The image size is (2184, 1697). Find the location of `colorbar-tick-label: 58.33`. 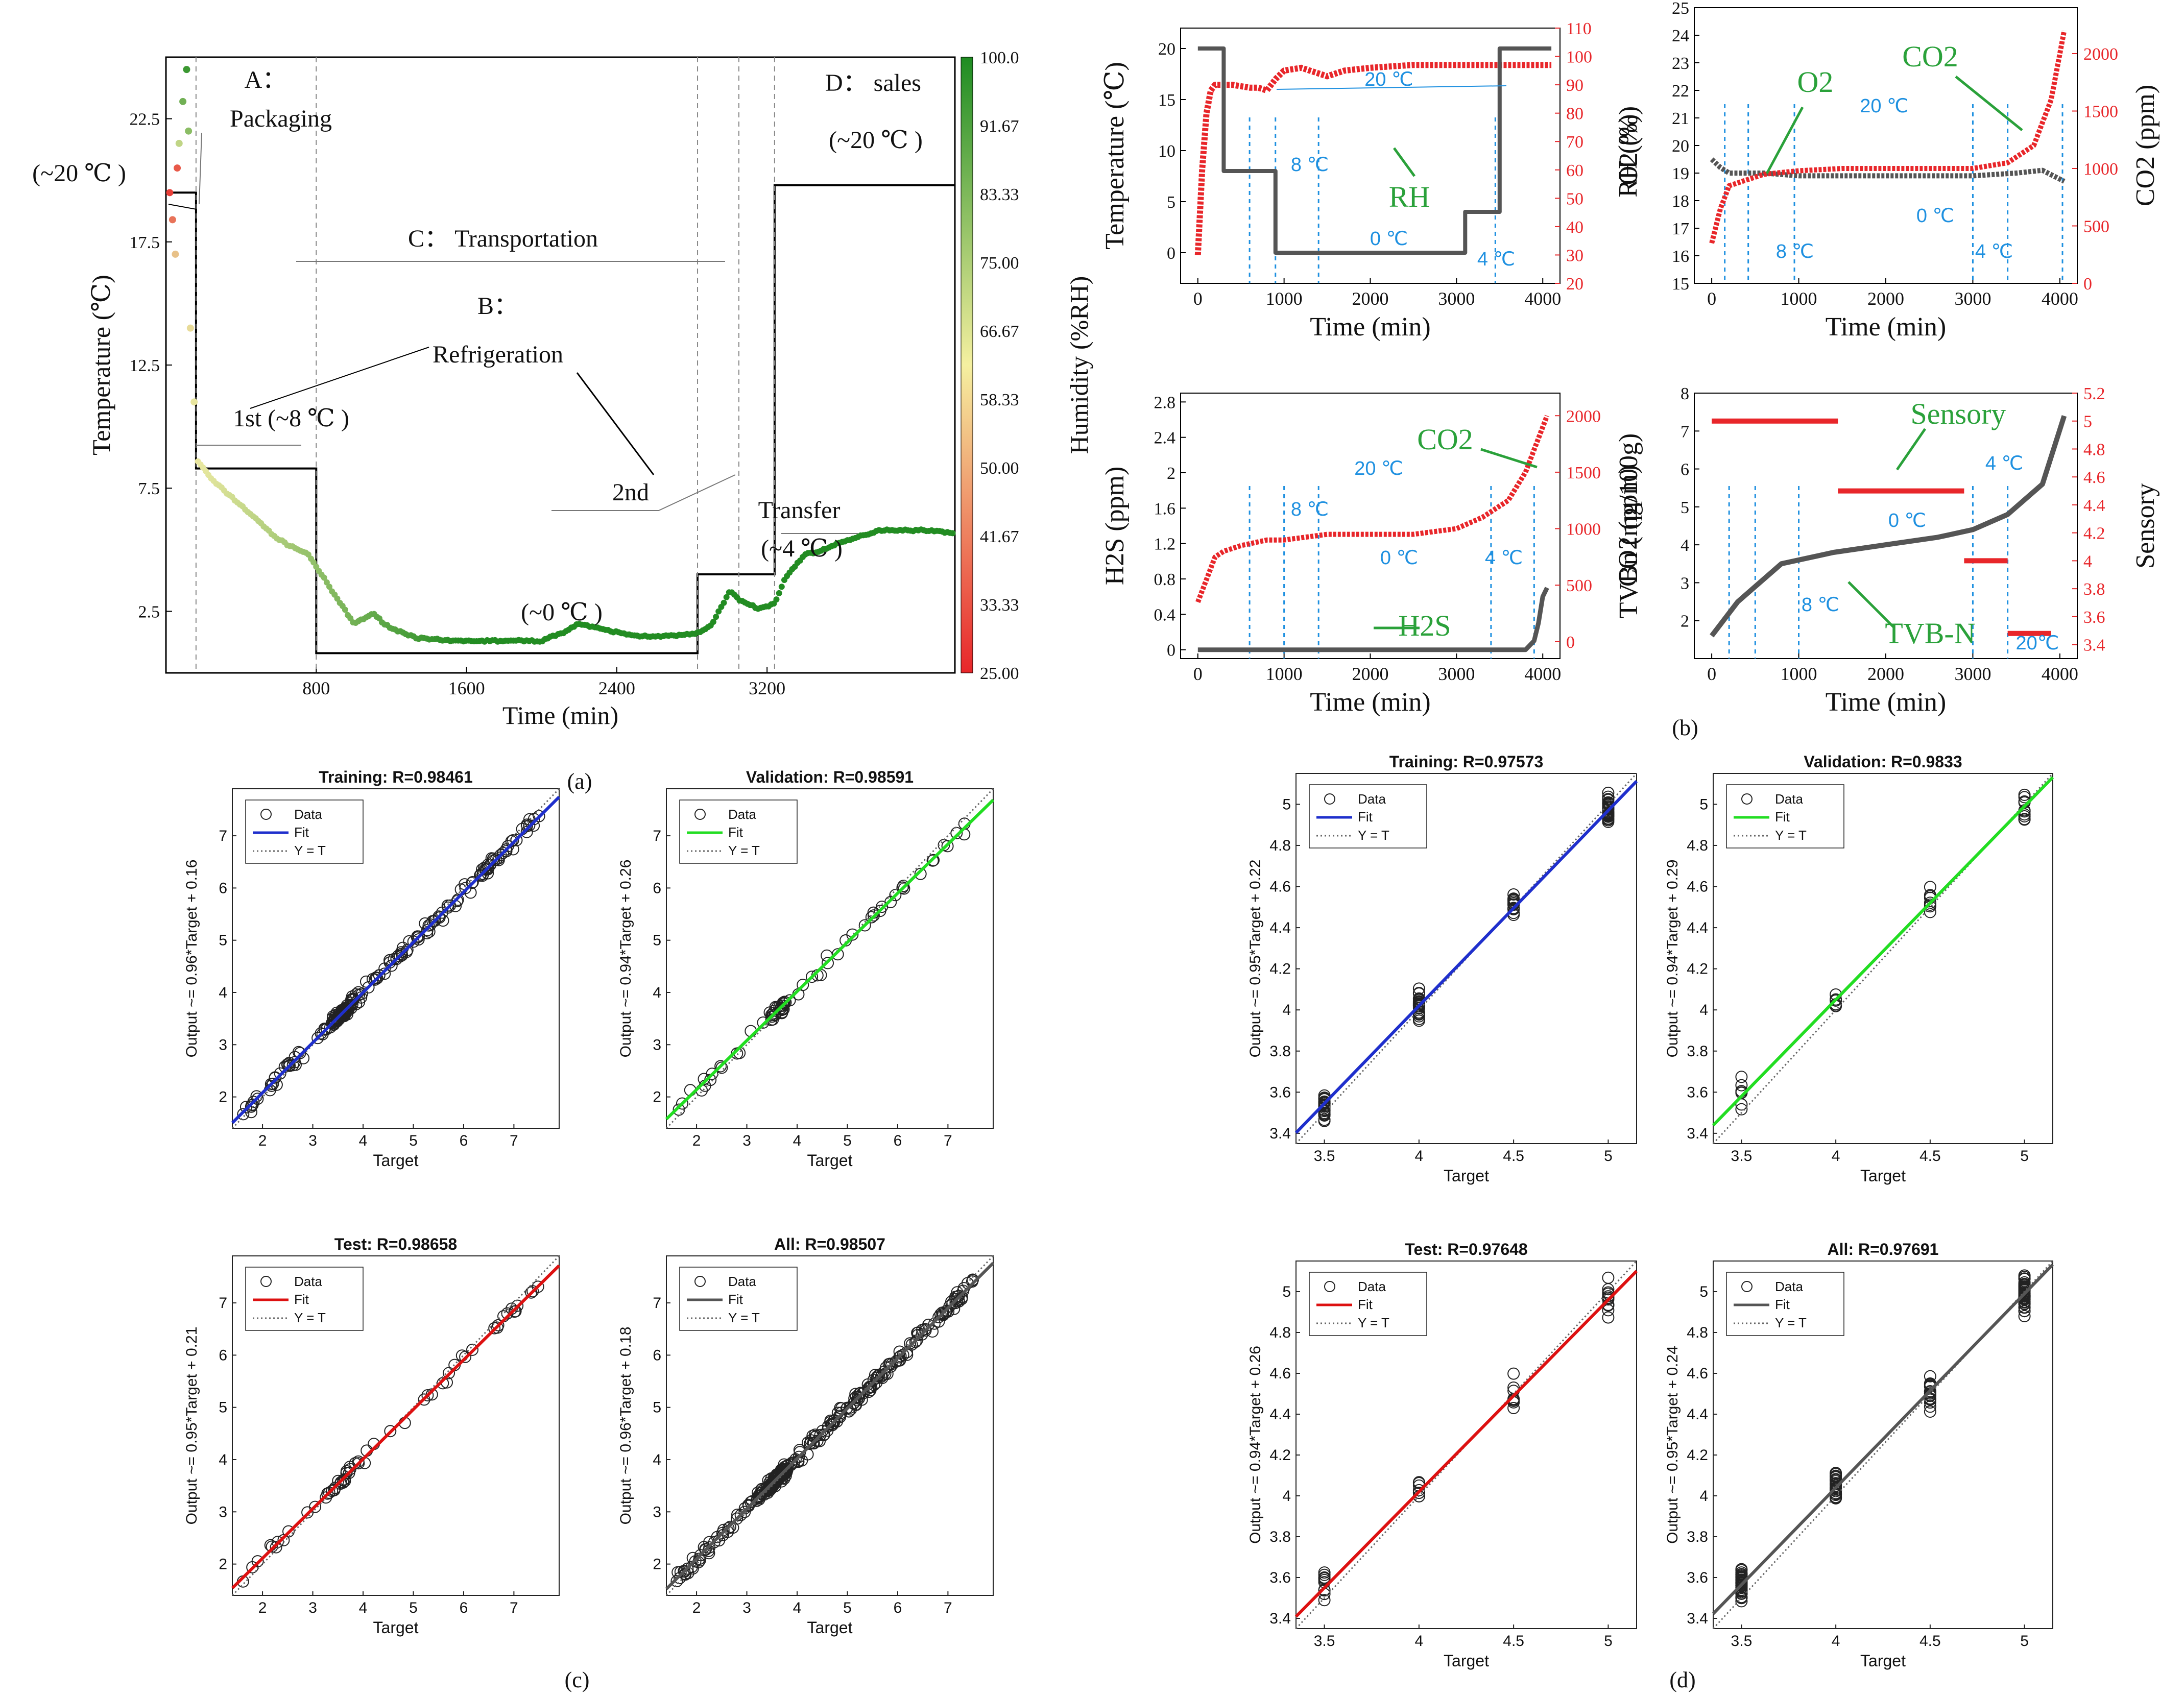

colorbar-tick-label: 58.33 is located at coordinates (999, 400).